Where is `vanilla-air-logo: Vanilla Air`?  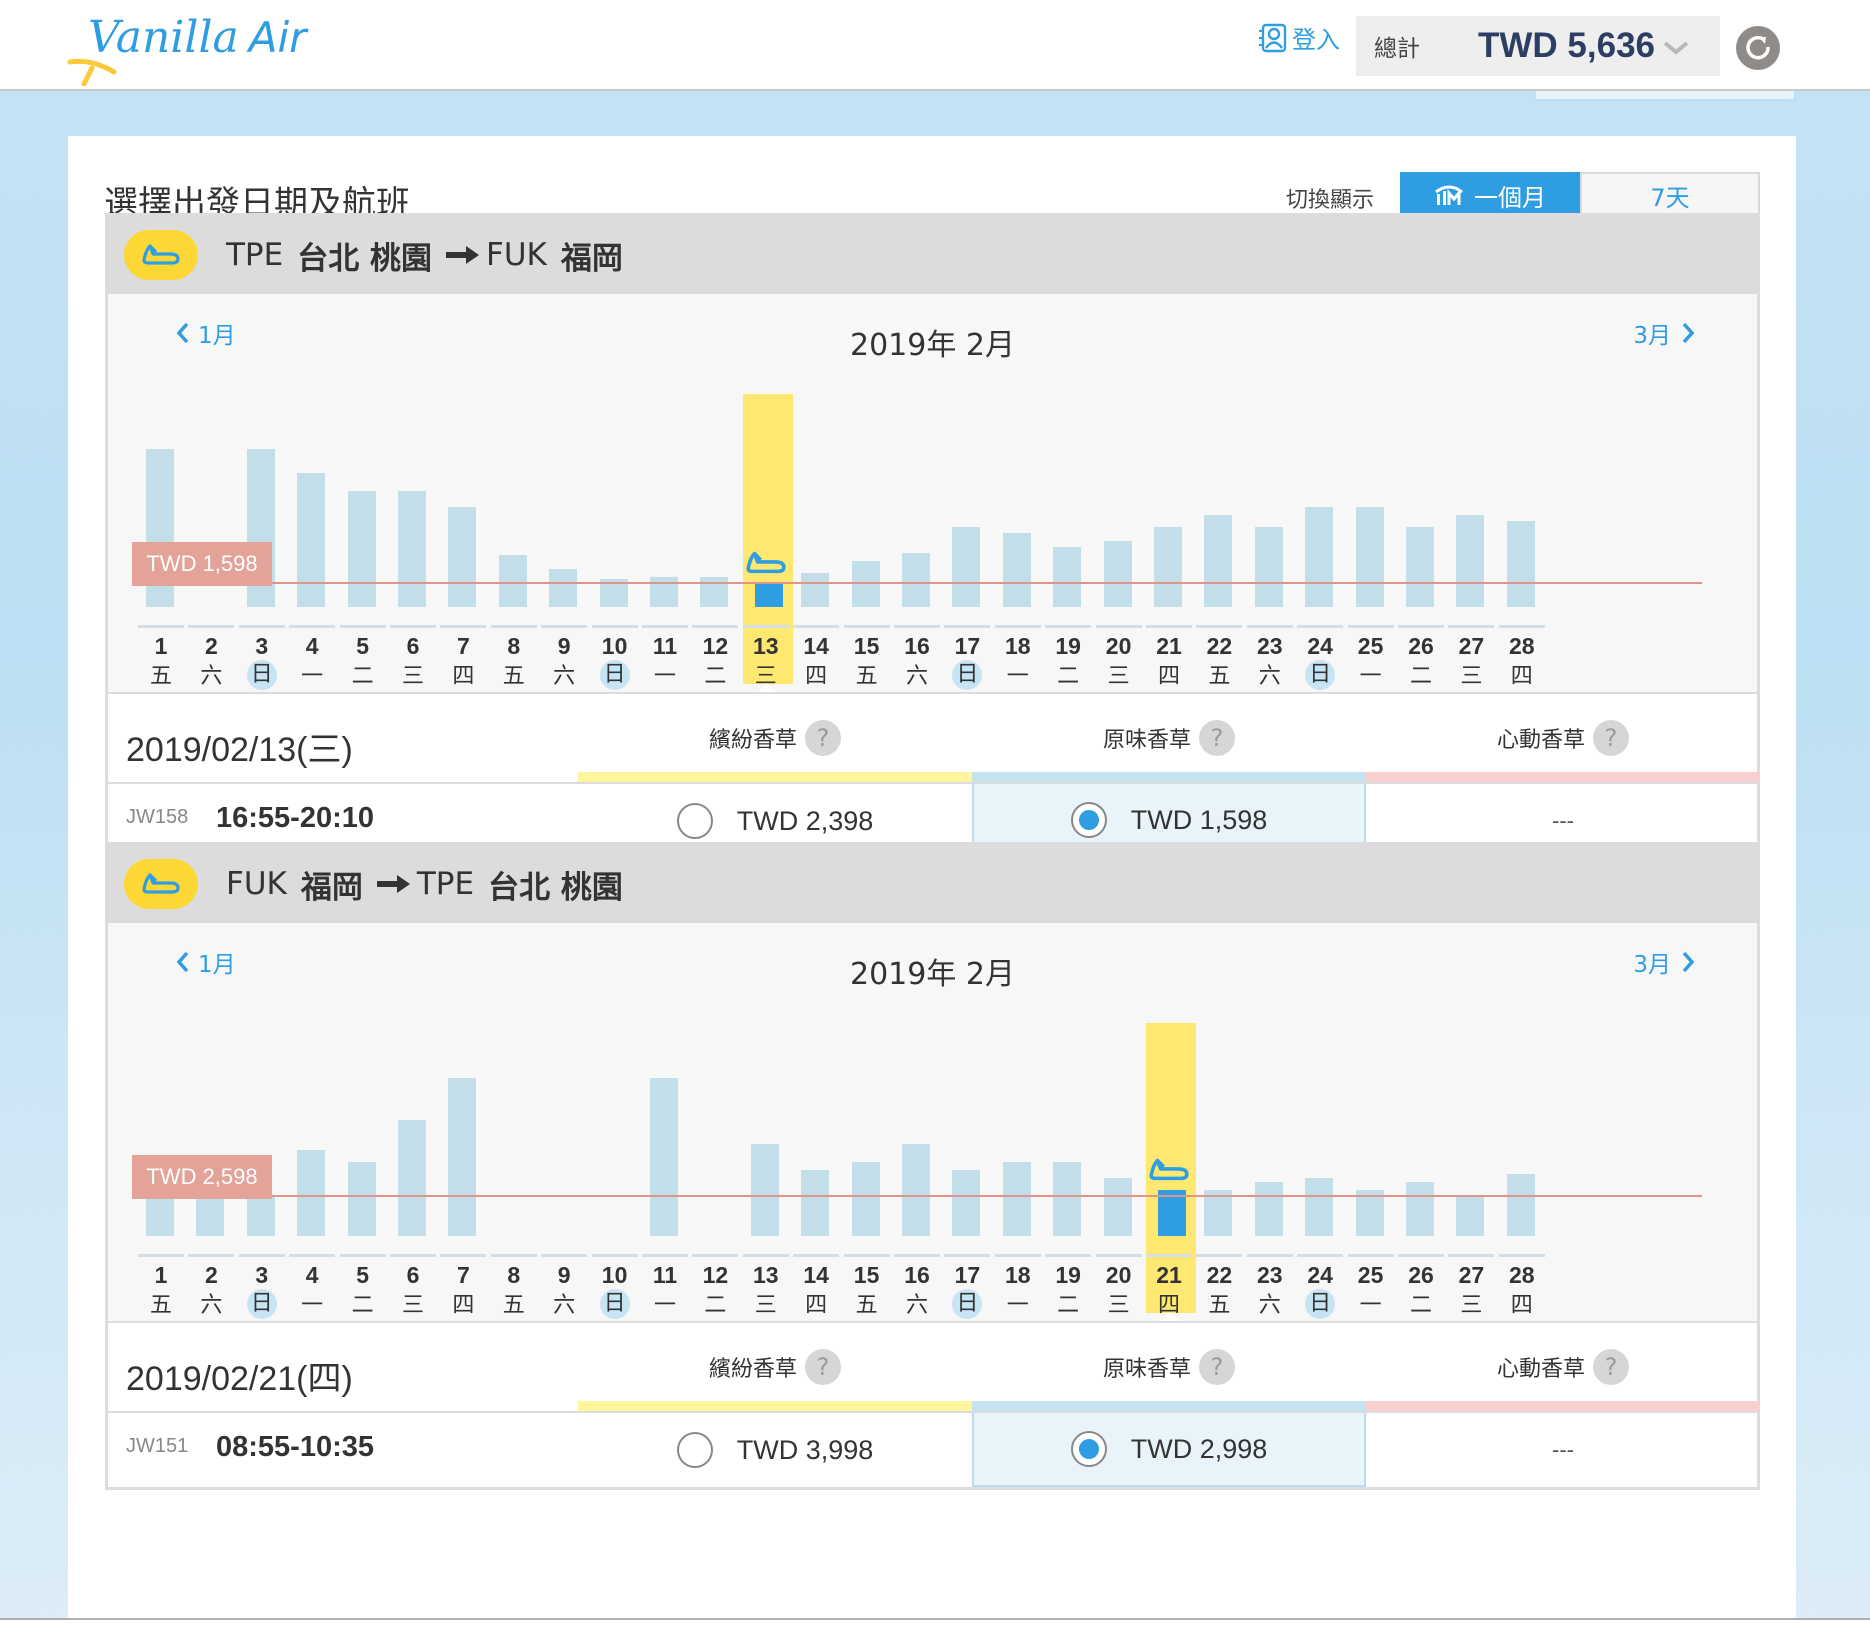 vanilla-air-logo: Vanilla Air is located at coordinates (186, 48).